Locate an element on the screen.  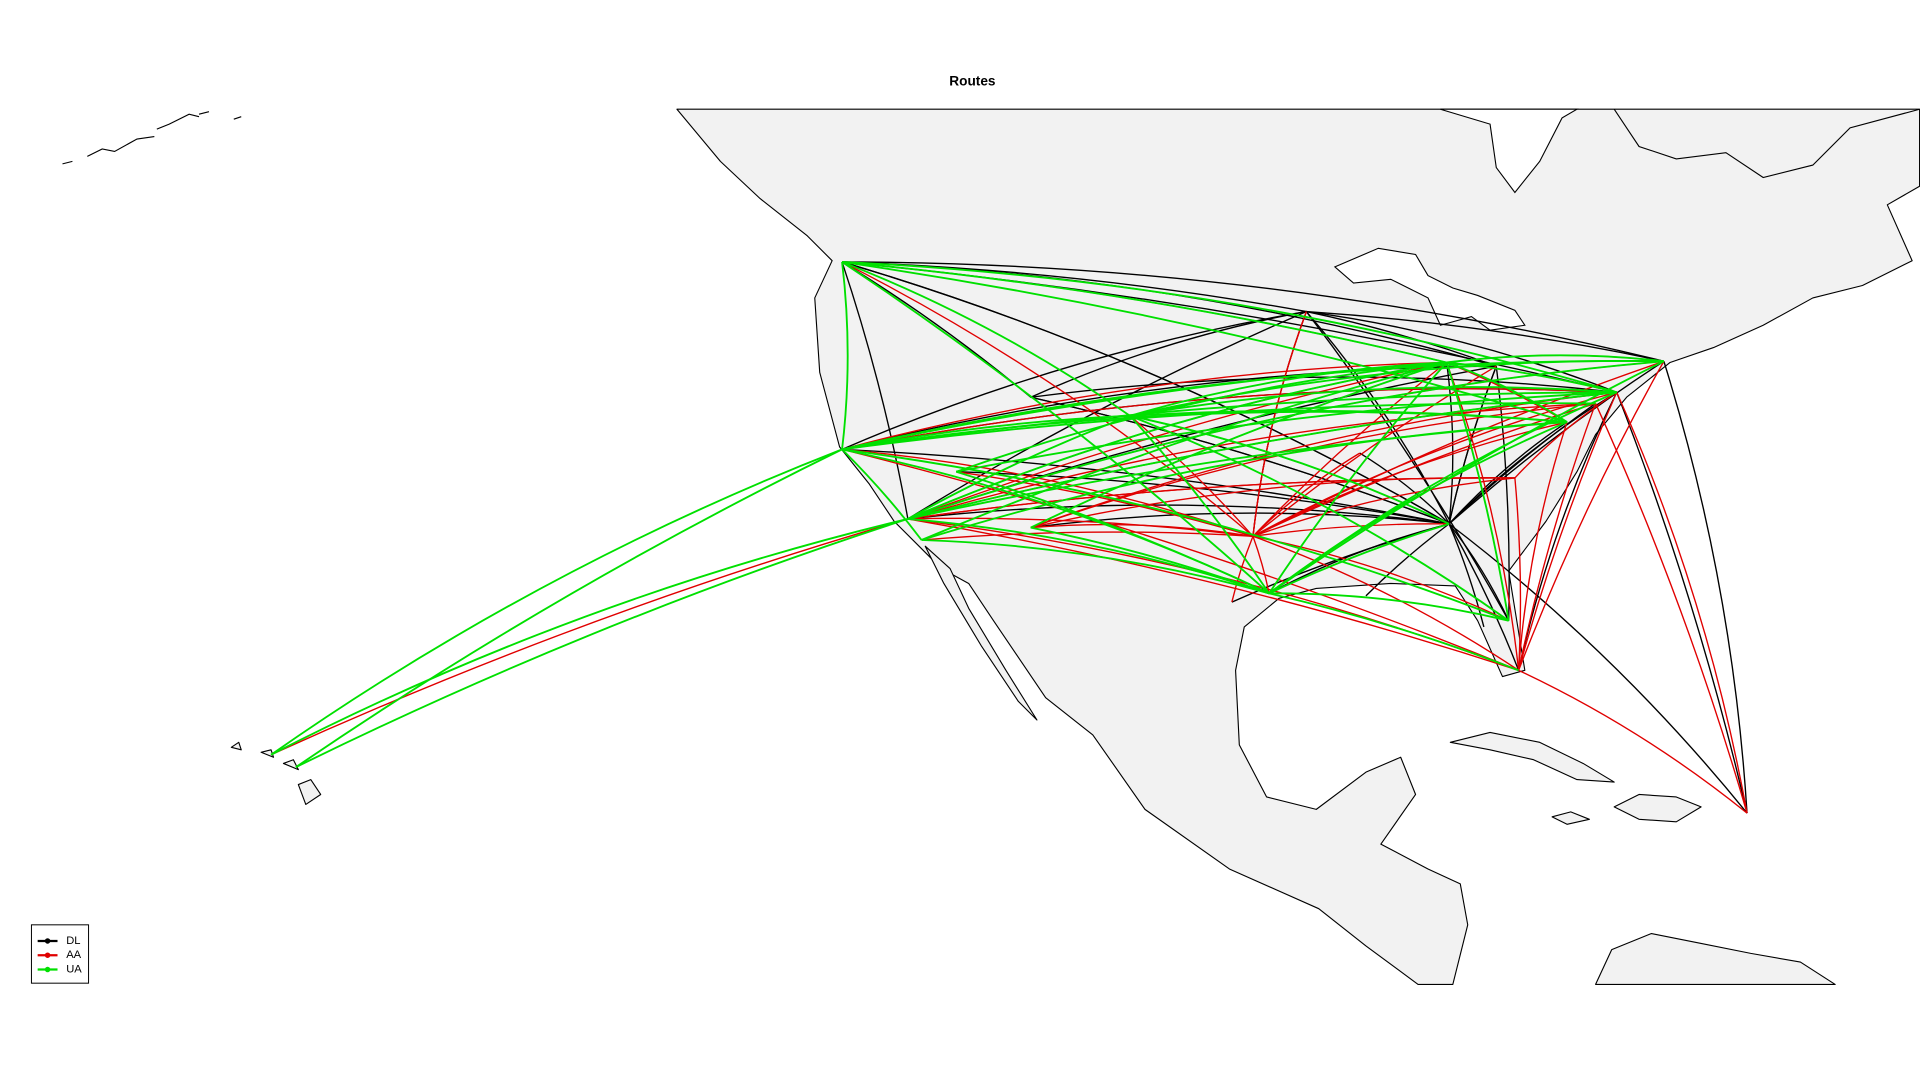
baja is located at coordinates (981, 633).